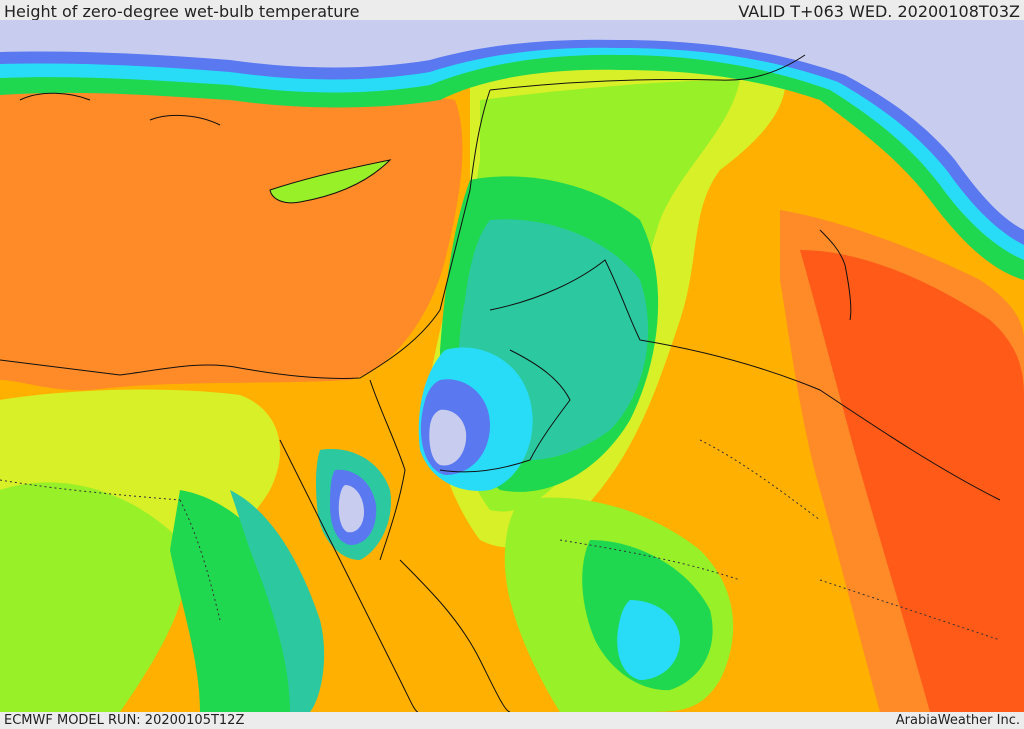 This screenshot has height=729, width=1024. I want to click on credit-text: ArabiaWeather Inc., so click(957, 720).